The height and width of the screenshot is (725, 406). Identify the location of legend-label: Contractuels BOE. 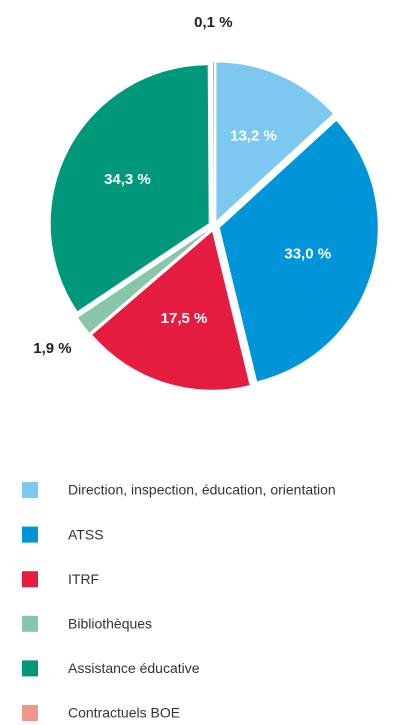
(124, 713).